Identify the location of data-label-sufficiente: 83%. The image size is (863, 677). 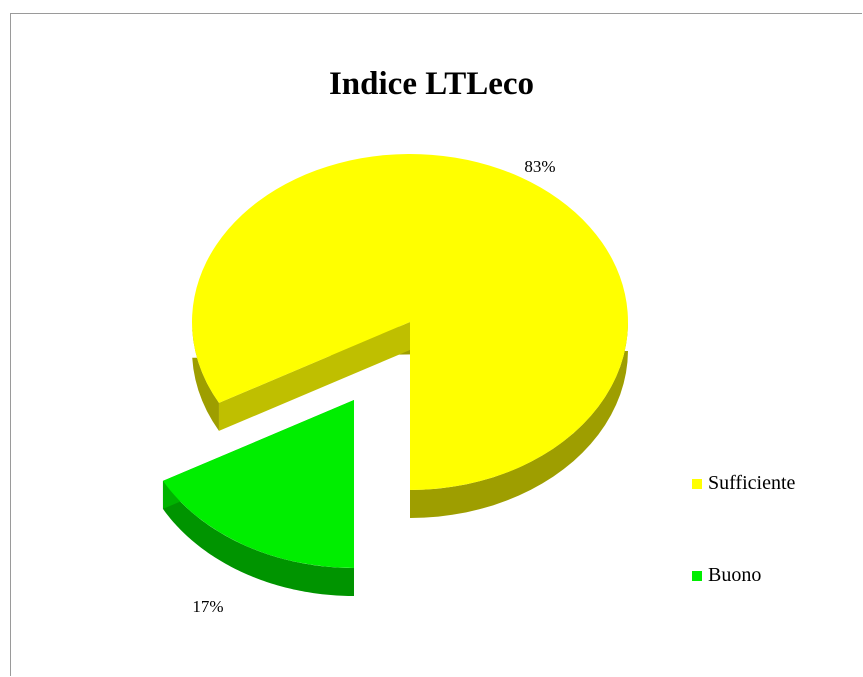
(539, 166).